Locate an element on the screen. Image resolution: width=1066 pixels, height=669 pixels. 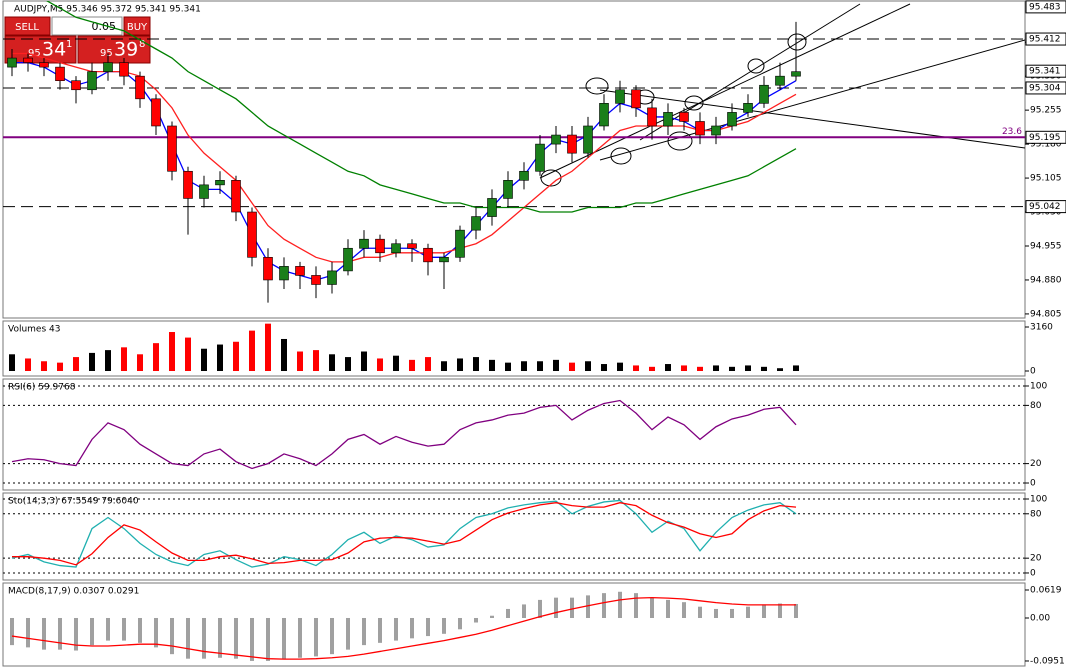
ask-prefix: 95 is located at coordinates (106, 53).